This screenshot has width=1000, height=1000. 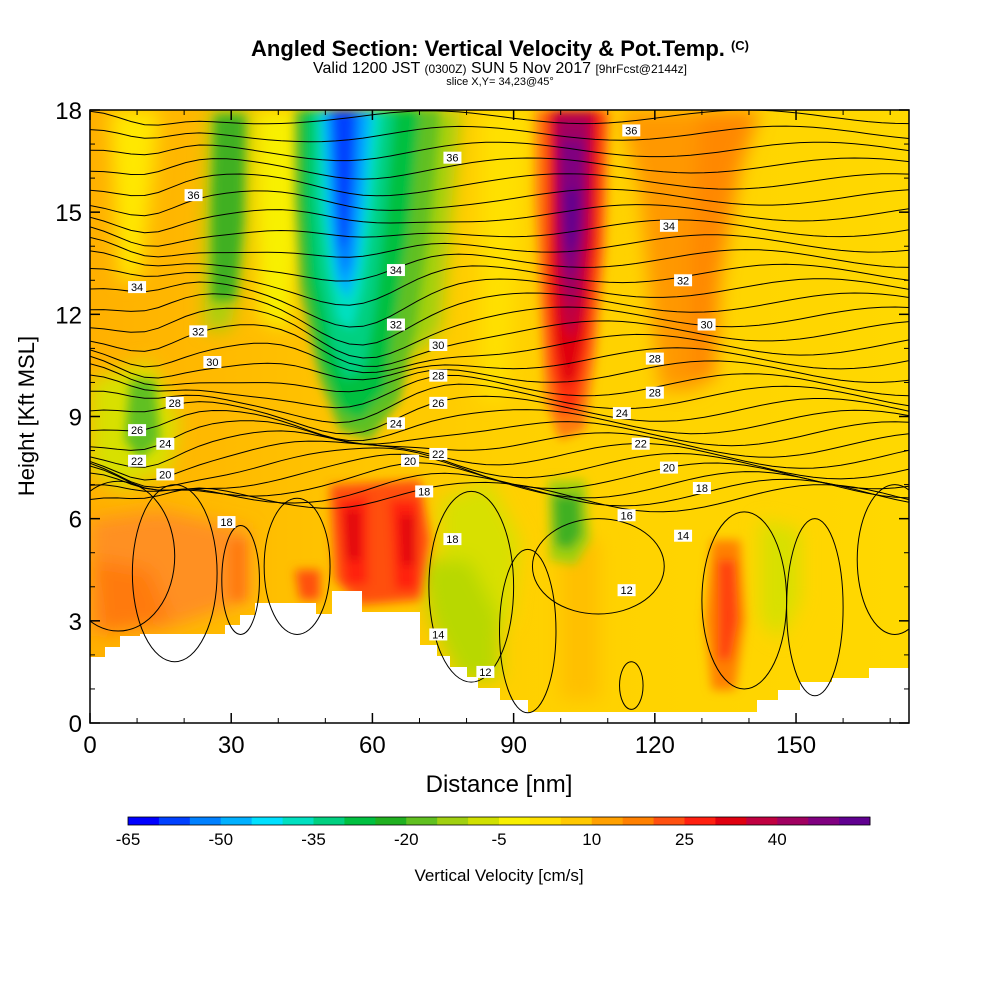 I want to click on colorbar: -65 -50 -35 -20 -5 10 25 40, so click(x=493, y=832).